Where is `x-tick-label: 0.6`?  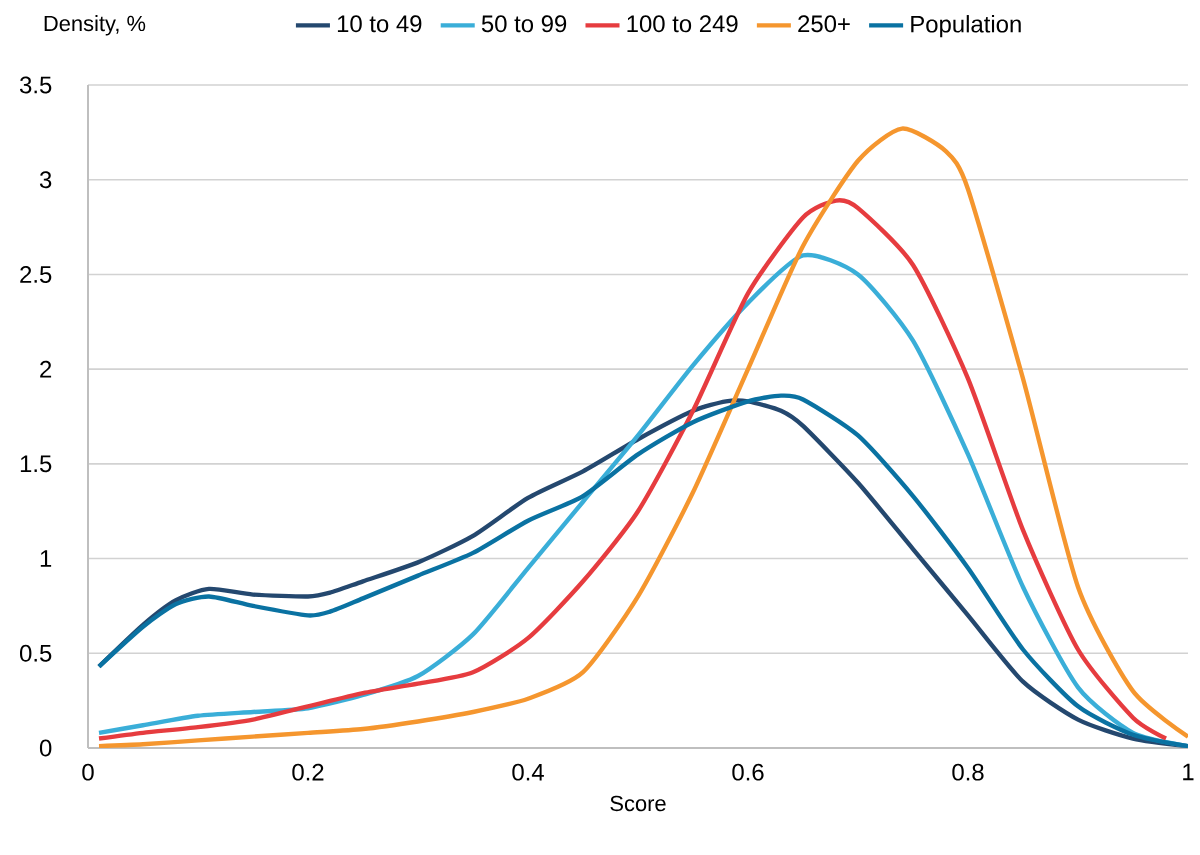 x-tick-label: 0.6 is located at coordinates (748, 772).